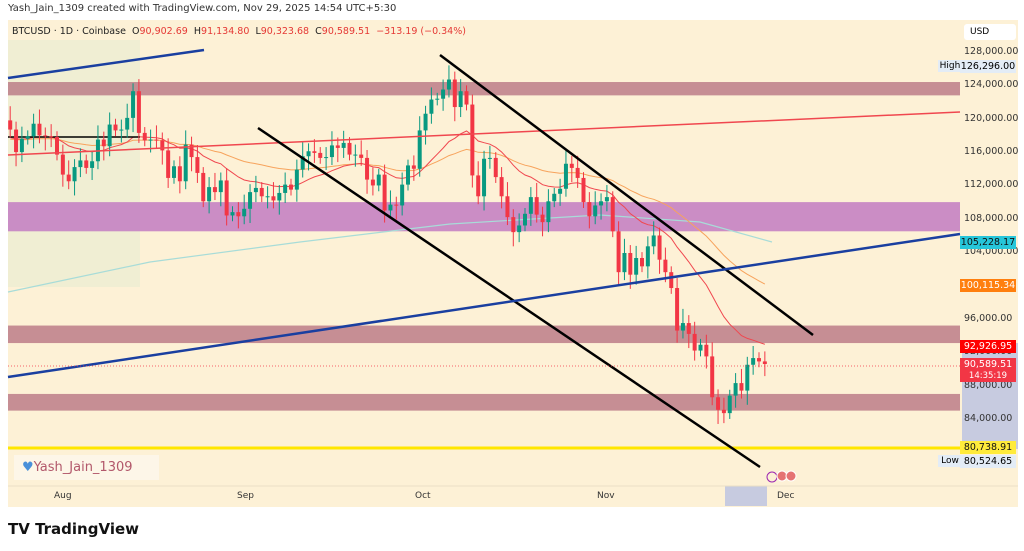  What do you see at coordinates (285, 31) in the screenshot?
I see `low-value: 90,323.68` at bounding box center [285, 31].